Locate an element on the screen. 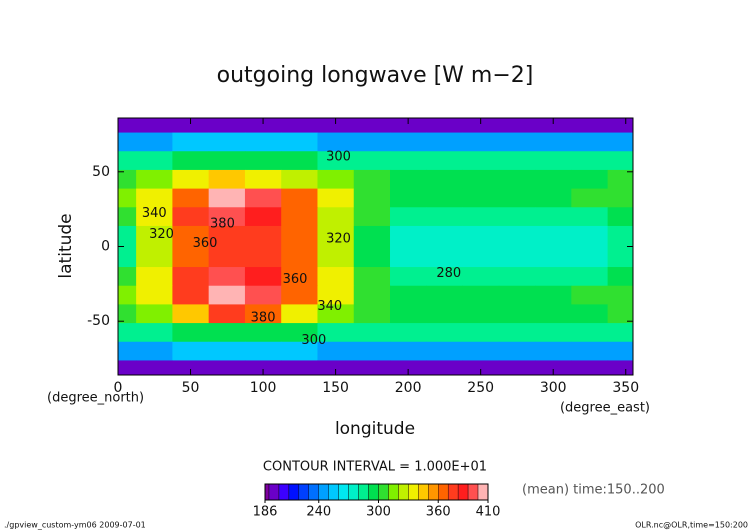 The width and height of the screenshot is (752, 532). x-tick-label: 50 is located at coordinates (191, 388).